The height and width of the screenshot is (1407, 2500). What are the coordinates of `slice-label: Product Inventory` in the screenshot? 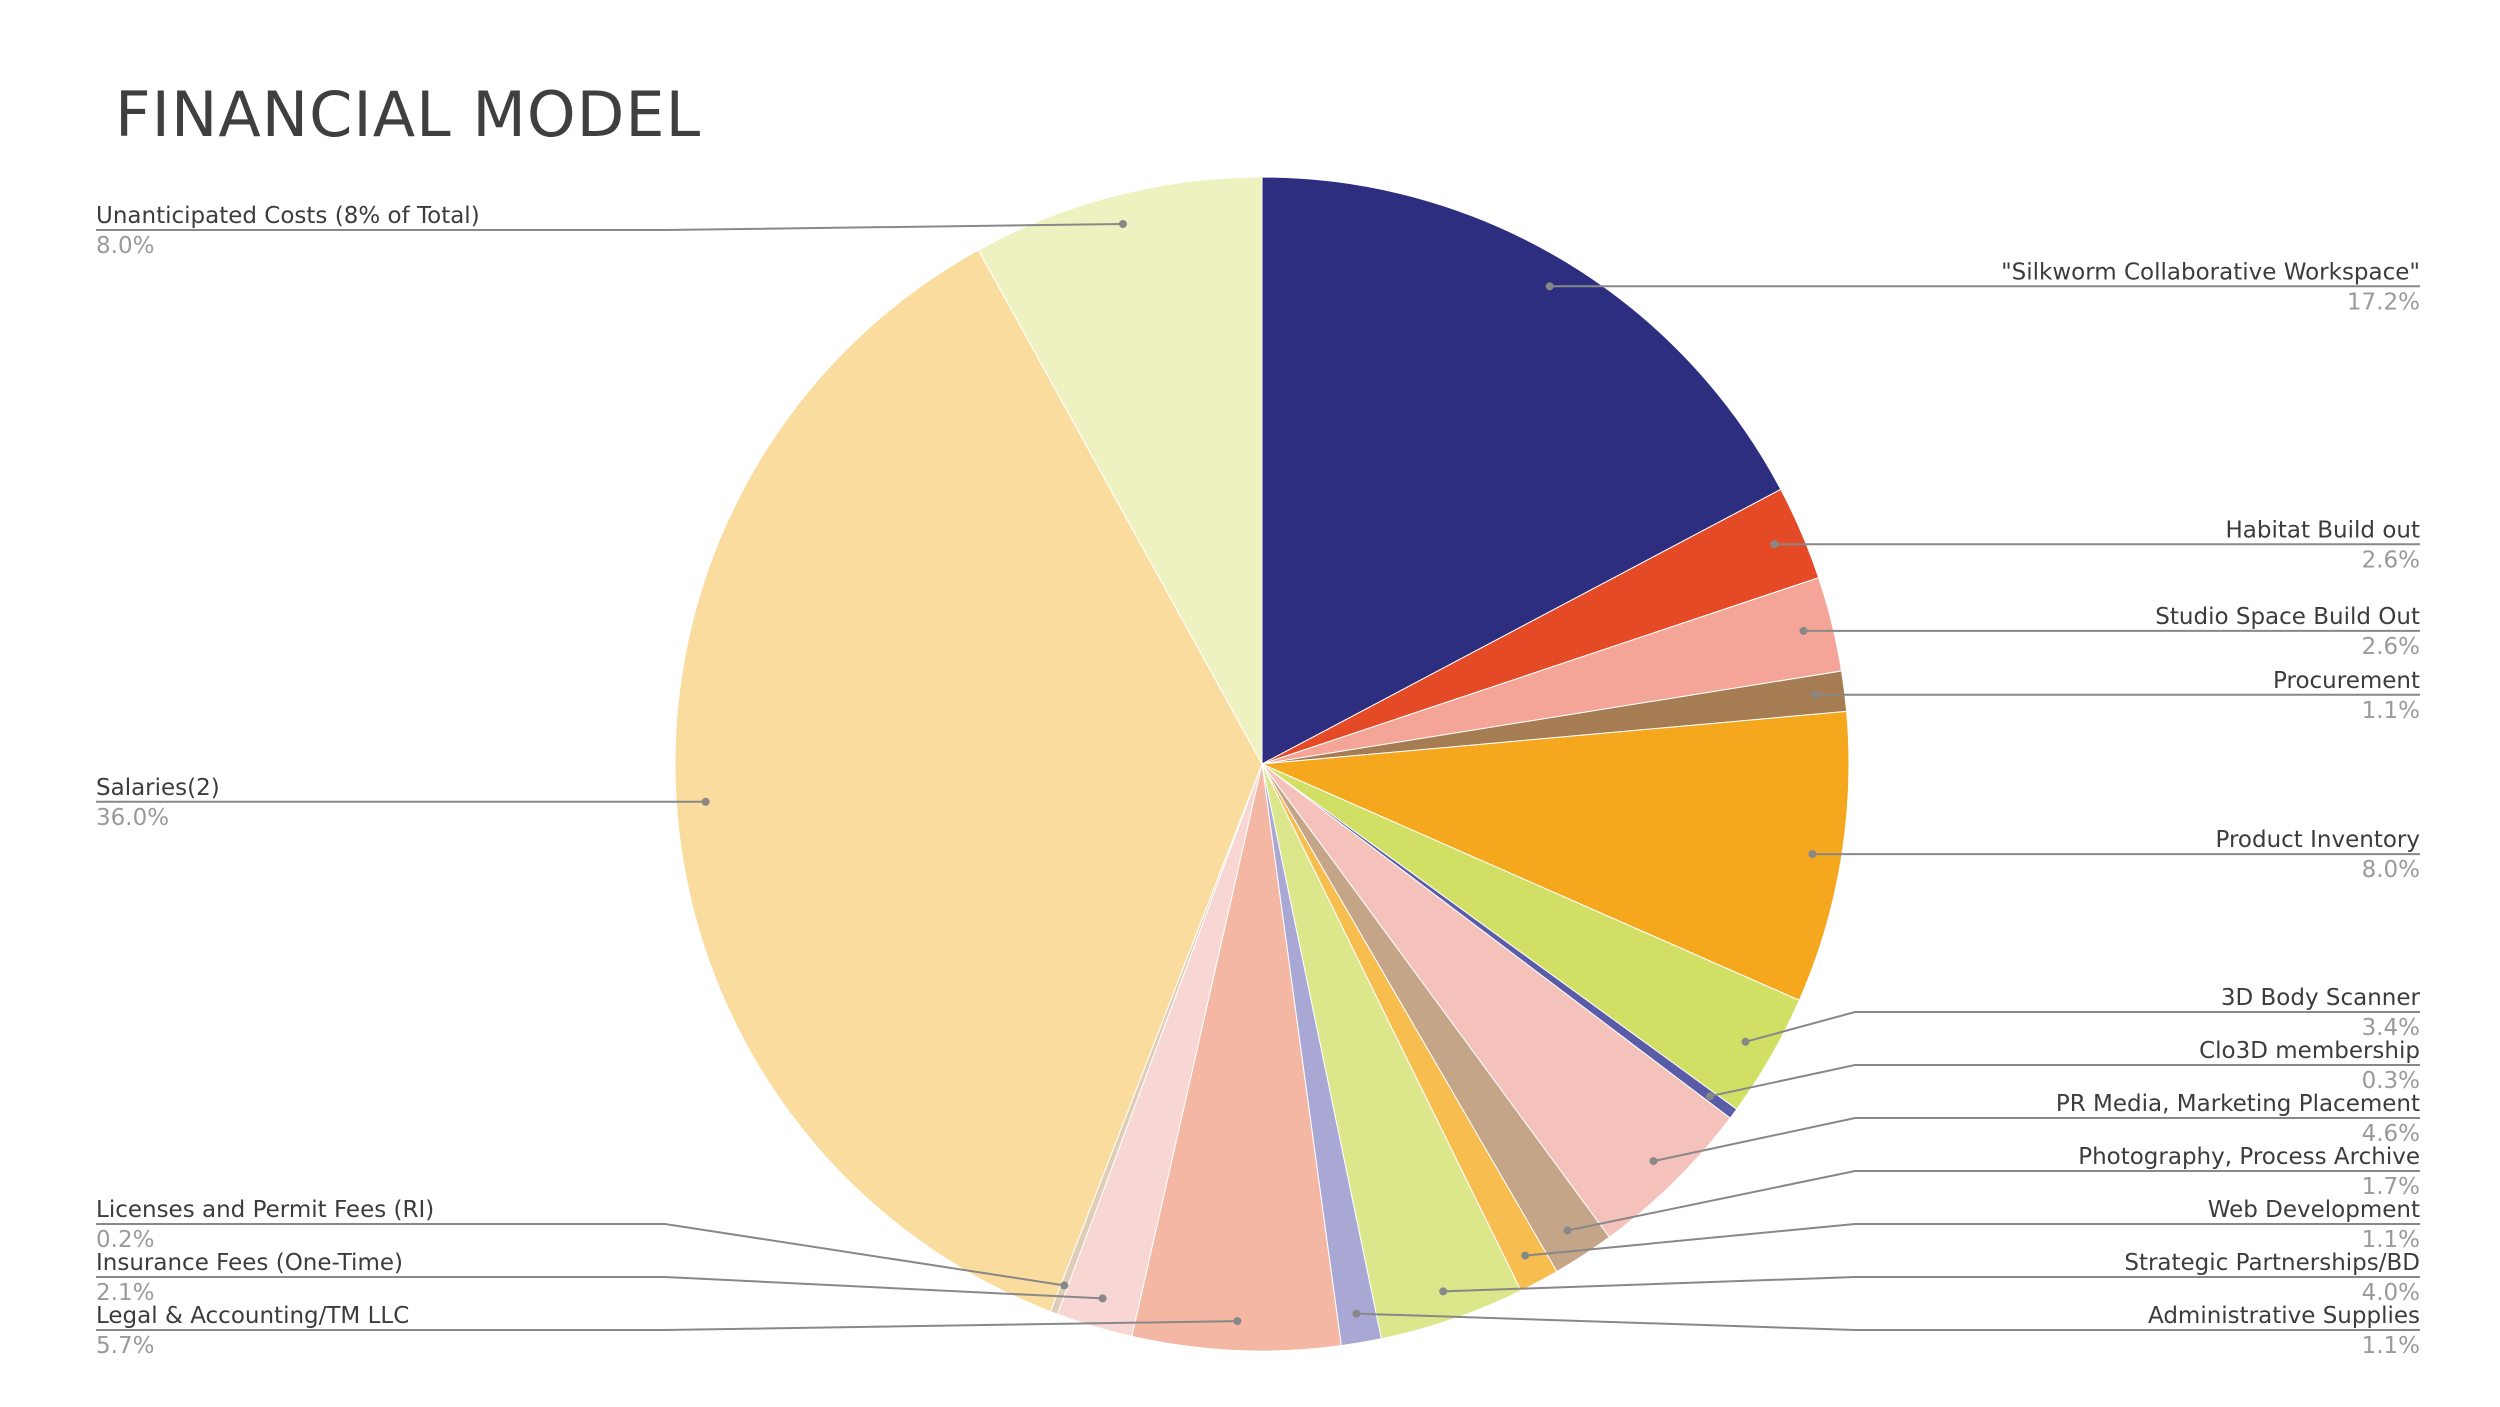 It's located at (2318, 840).